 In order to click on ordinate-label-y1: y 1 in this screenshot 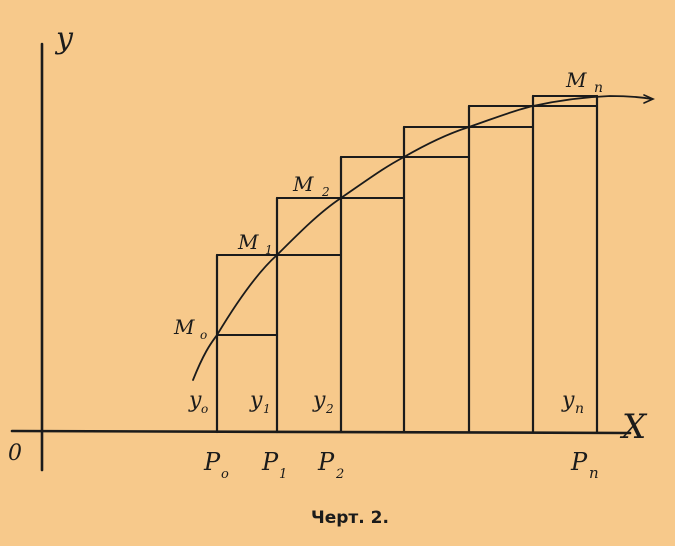, I will do `click(260, 402)`.